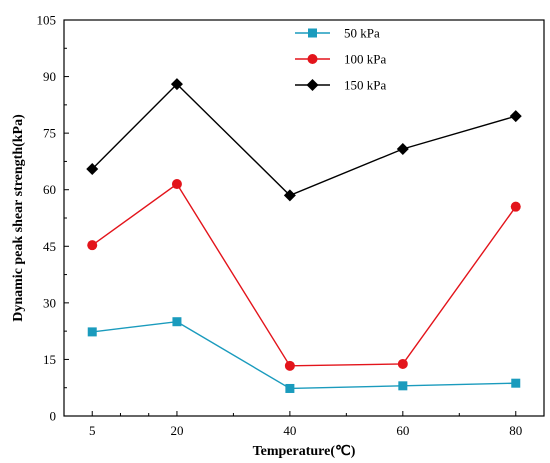  I want to click on series-50-kpa, so click(304, 355).